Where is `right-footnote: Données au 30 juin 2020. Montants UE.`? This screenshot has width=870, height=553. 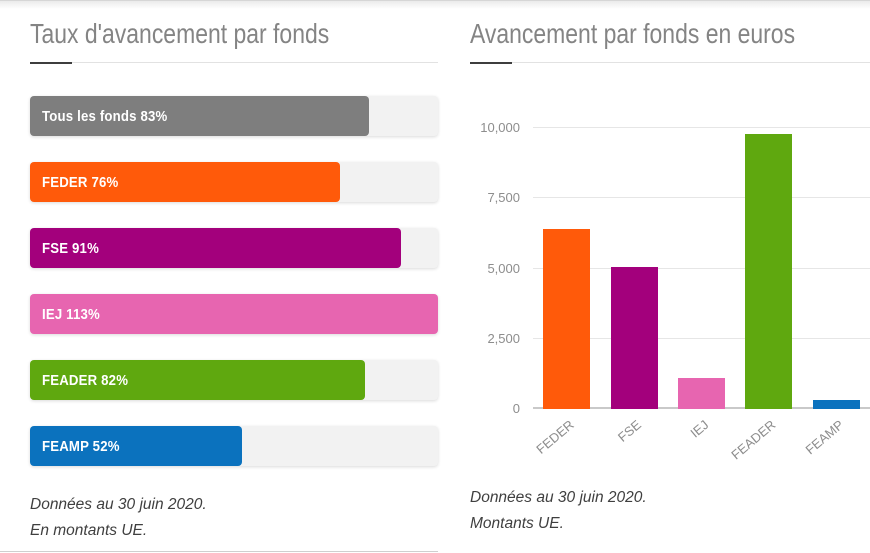
right-footnote: Données au 30 juin 2020. Montants UE. is located at coordinates (670, 511).